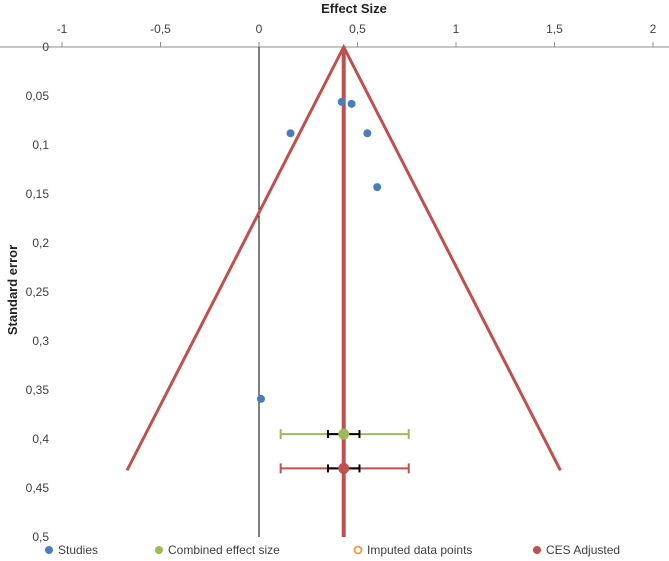  I want to click on y-tick-label: 0,25, so click(38, 292).